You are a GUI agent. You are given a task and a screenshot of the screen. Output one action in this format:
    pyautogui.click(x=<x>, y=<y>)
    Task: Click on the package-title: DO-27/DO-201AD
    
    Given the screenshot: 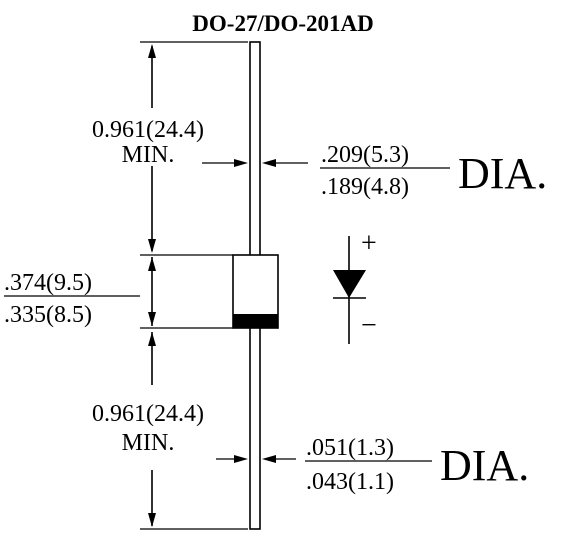 What is the action you would take?
    pyautogui.click(x=282, y=23)
    